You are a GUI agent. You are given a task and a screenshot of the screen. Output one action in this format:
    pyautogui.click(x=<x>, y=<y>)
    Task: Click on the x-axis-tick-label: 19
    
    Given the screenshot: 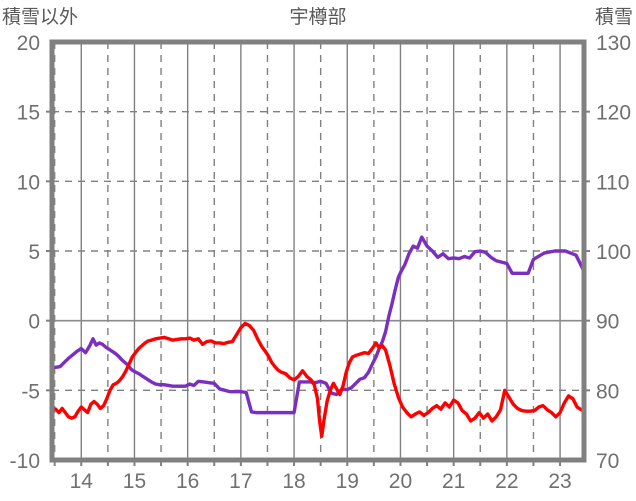 What is the action you would take?
    pyautogui.click(x=347, y=481)
    